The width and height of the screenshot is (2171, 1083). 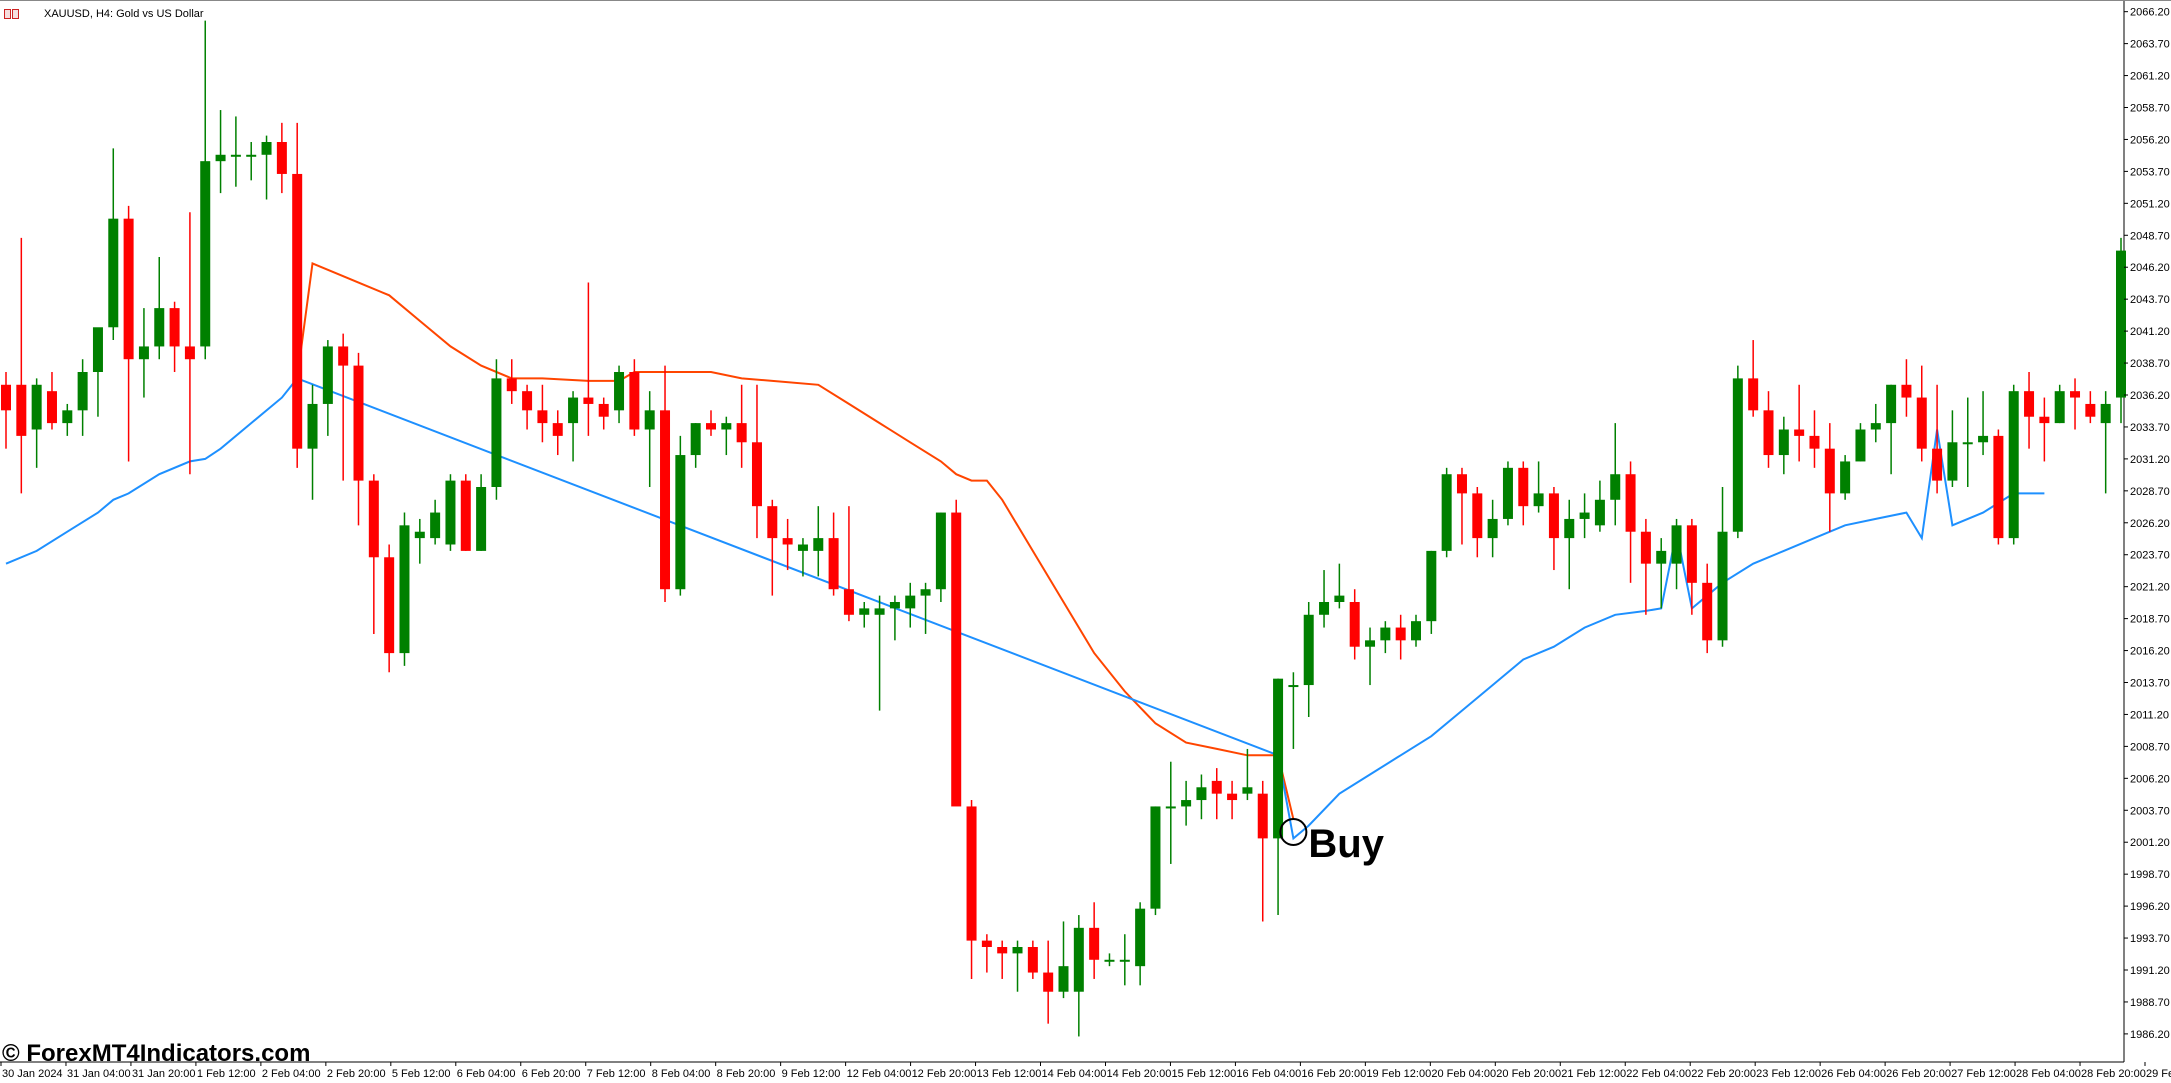 I want to click on price-tick-label: 2043.70, so click(x=2150, y=300).